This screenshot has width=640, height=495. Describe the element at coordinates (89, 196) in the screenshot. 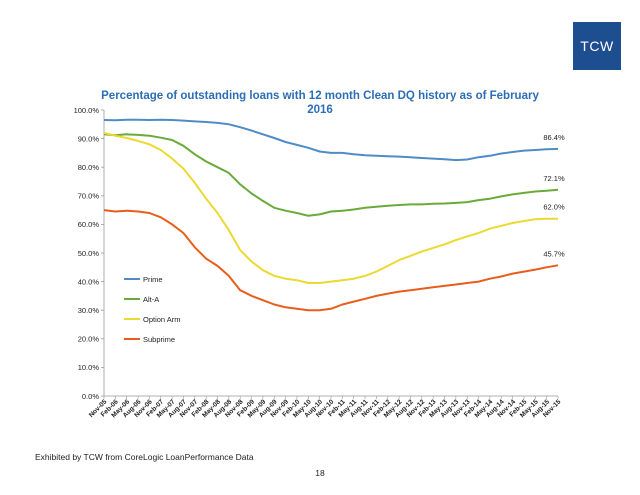

I see `y-tick-label: 70.0%` at that location.